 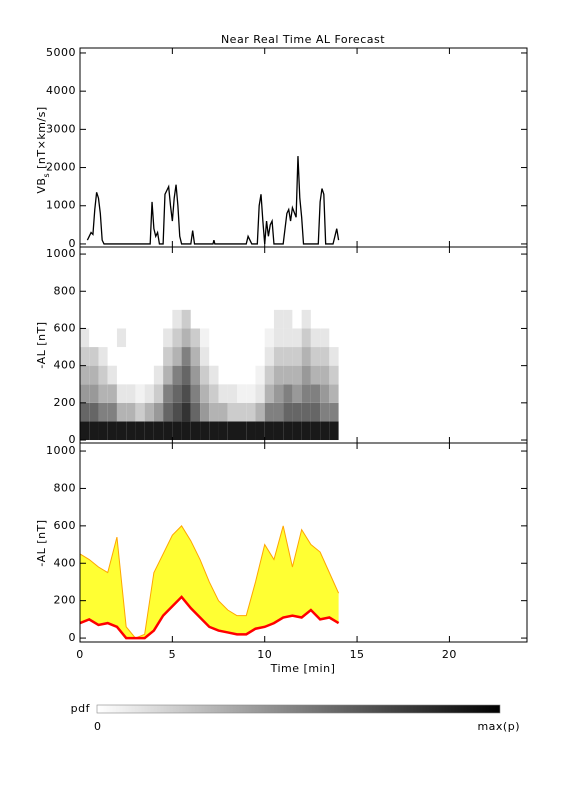 I want to click on y-tick-label: 3000, so click(x=61, y=128).